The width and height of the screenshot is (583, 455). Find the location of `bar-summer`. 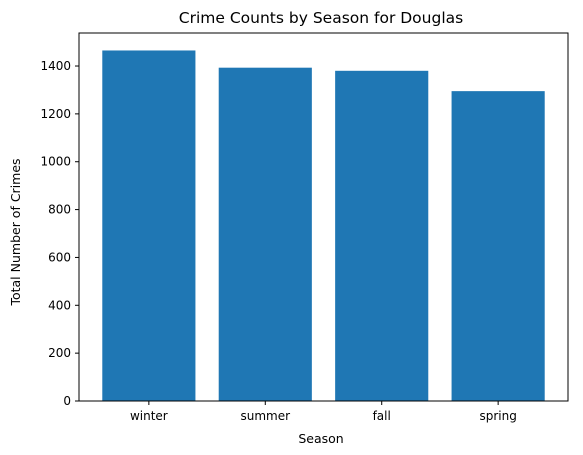

bar-summer is located at coordinates (265, 234).